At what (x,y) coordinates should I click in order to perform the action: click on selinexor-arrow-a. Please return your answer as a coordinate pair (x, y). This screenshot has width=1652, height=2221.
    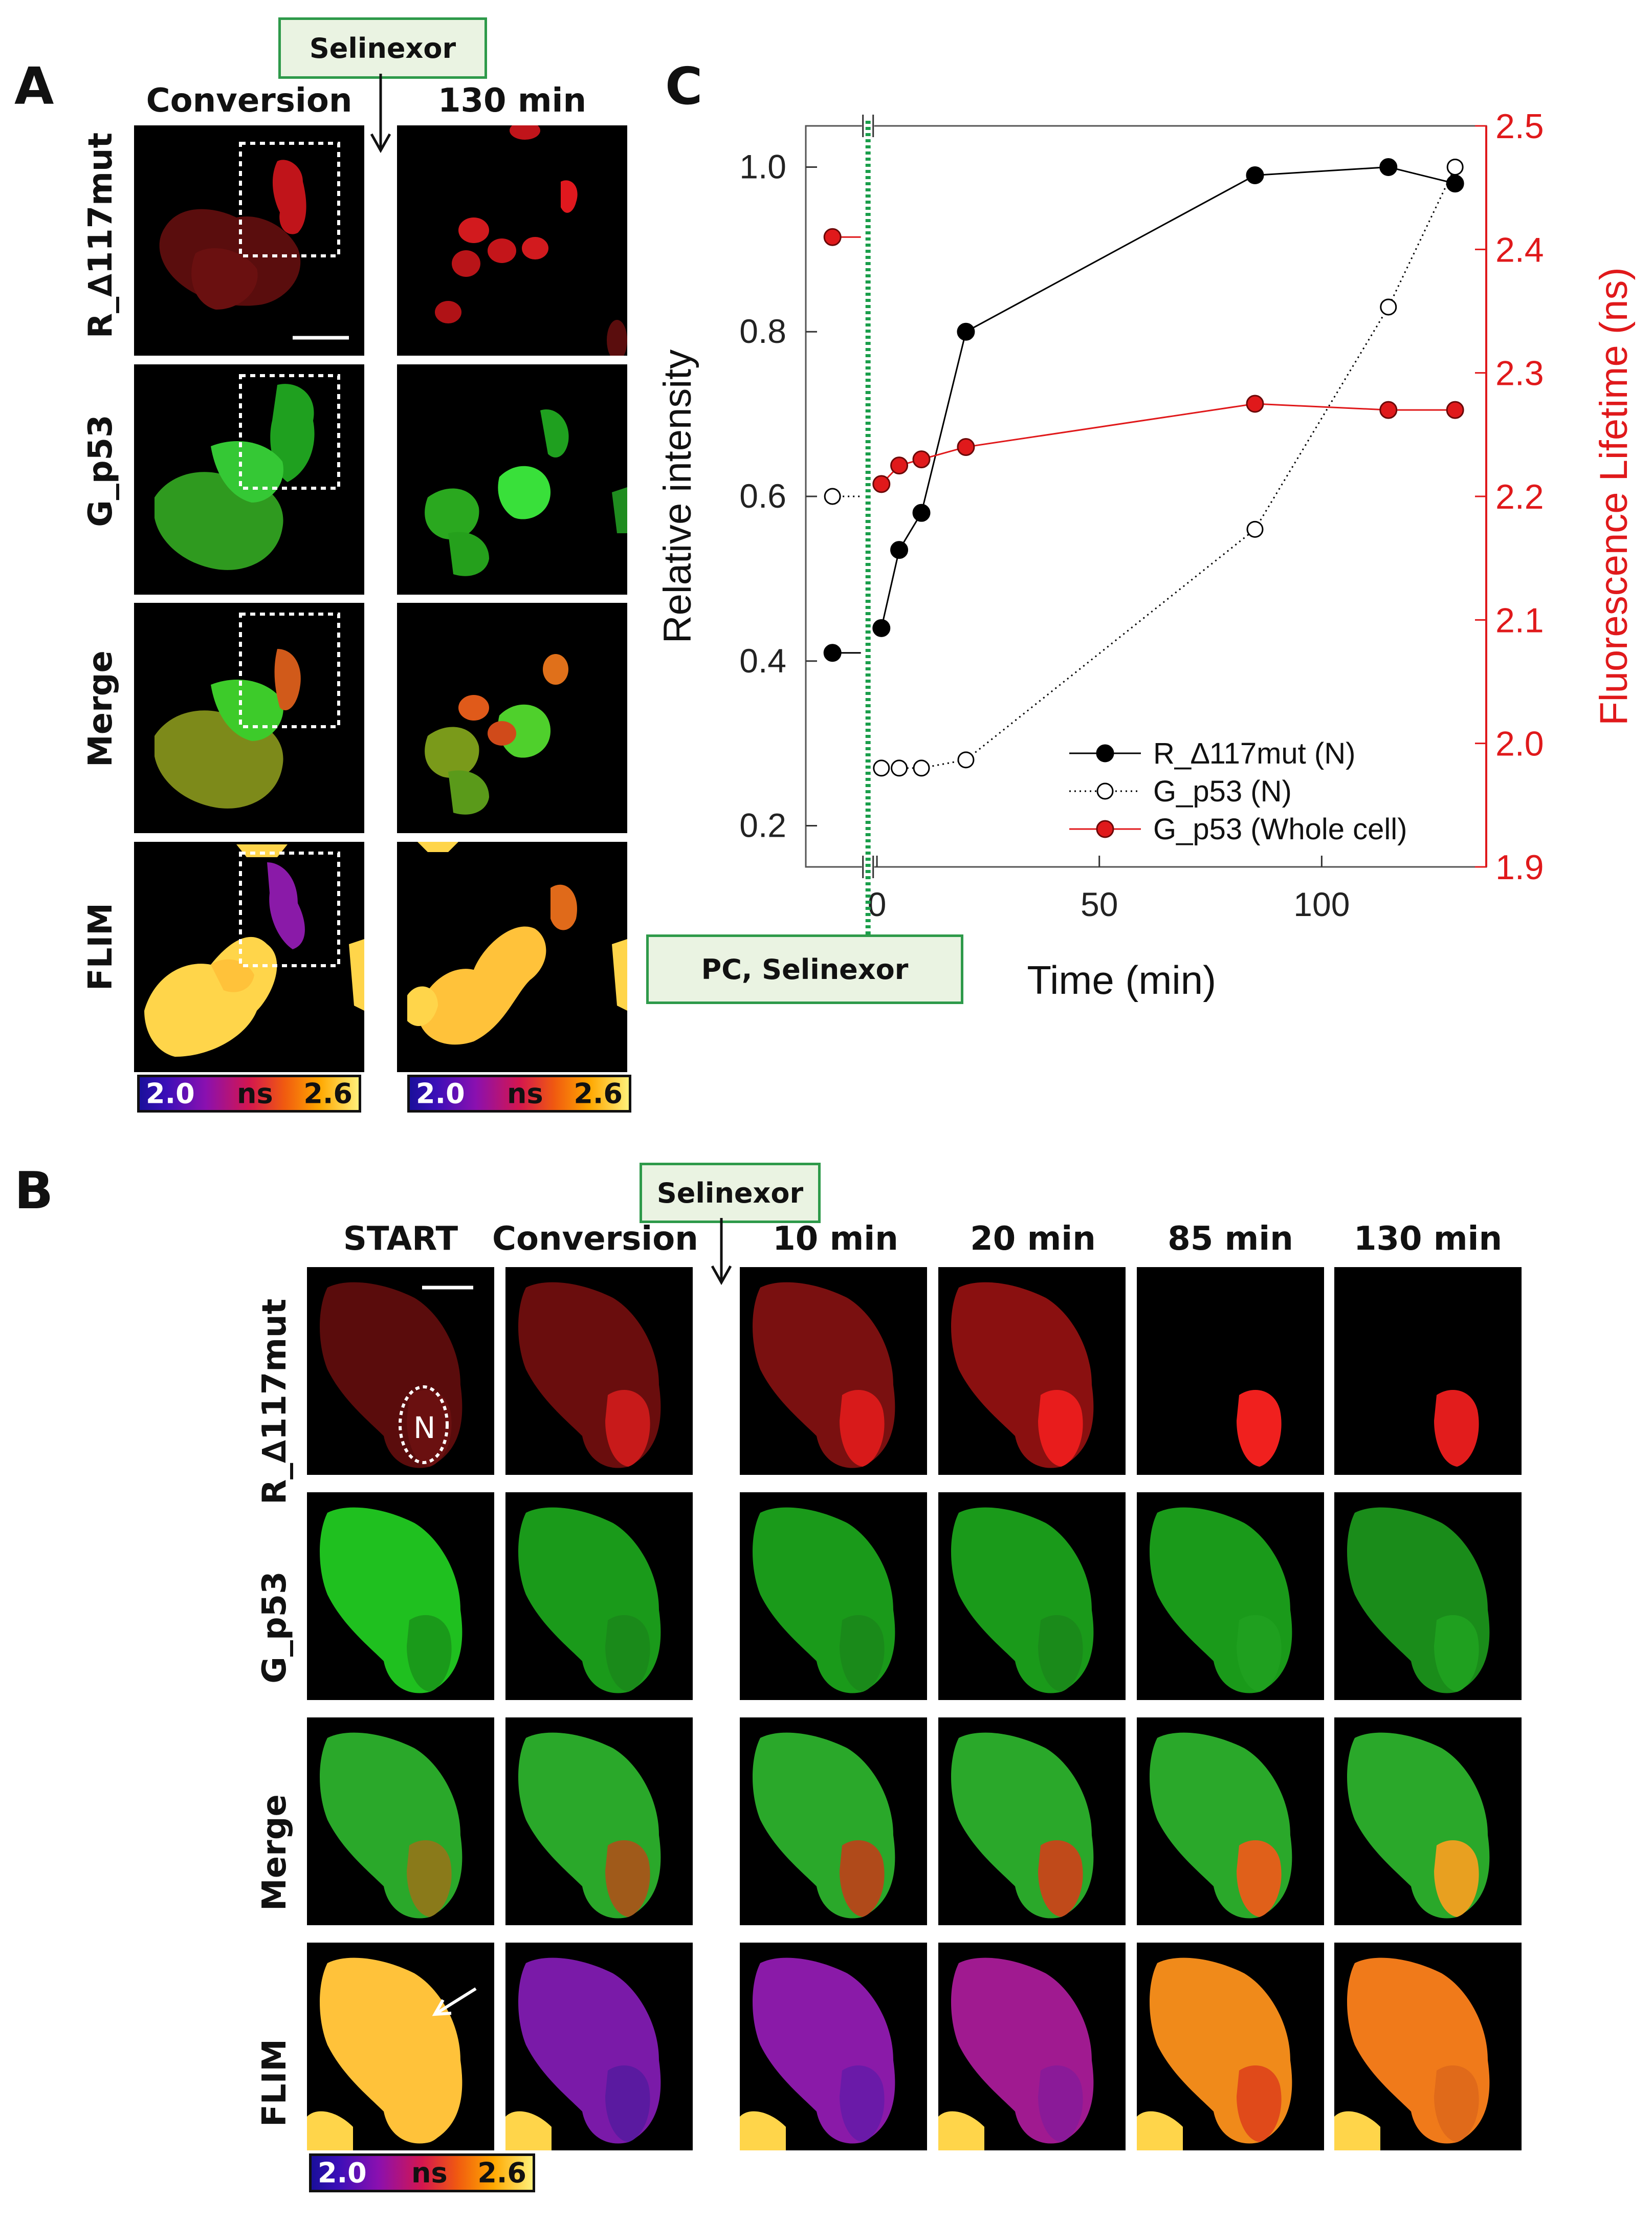
    Looking at the image, I should click on (380, 114).